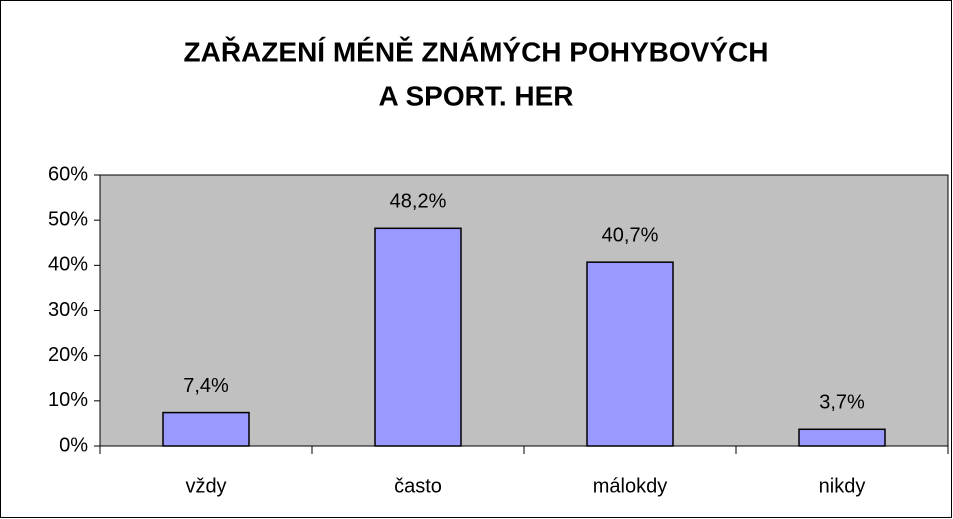  Describe the element at coordinates (476, 95) in the screenshot. I see `chart-title: A SPORT. HER` at that location.